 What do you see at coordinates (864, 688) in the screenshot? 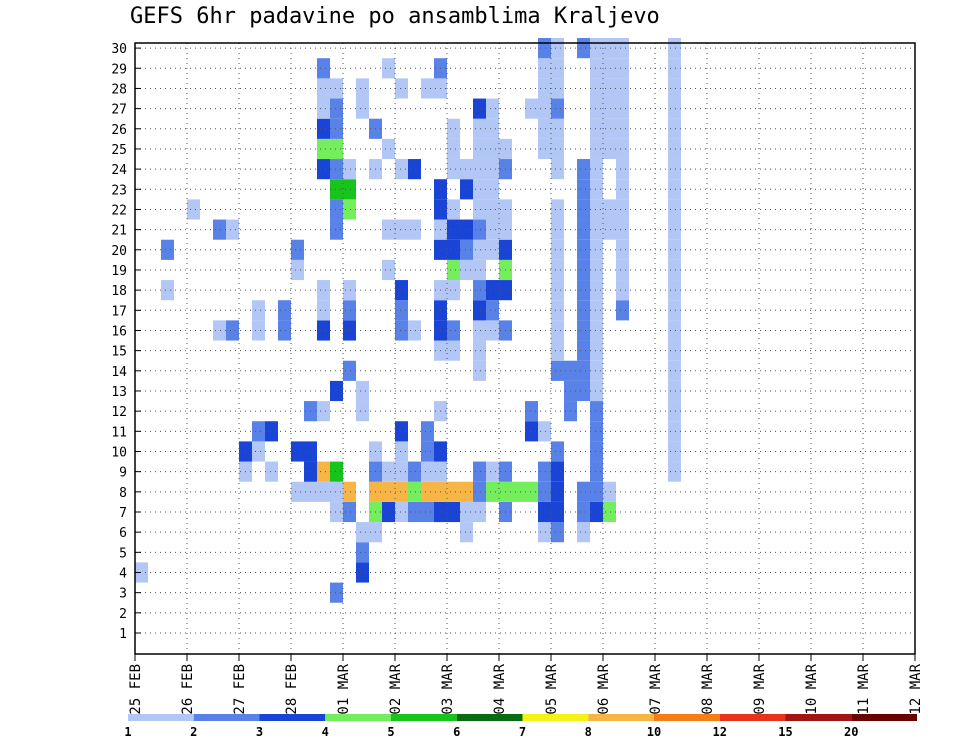
I see `x-tick-label: 11 MAR` at bounding box center [864, 688].